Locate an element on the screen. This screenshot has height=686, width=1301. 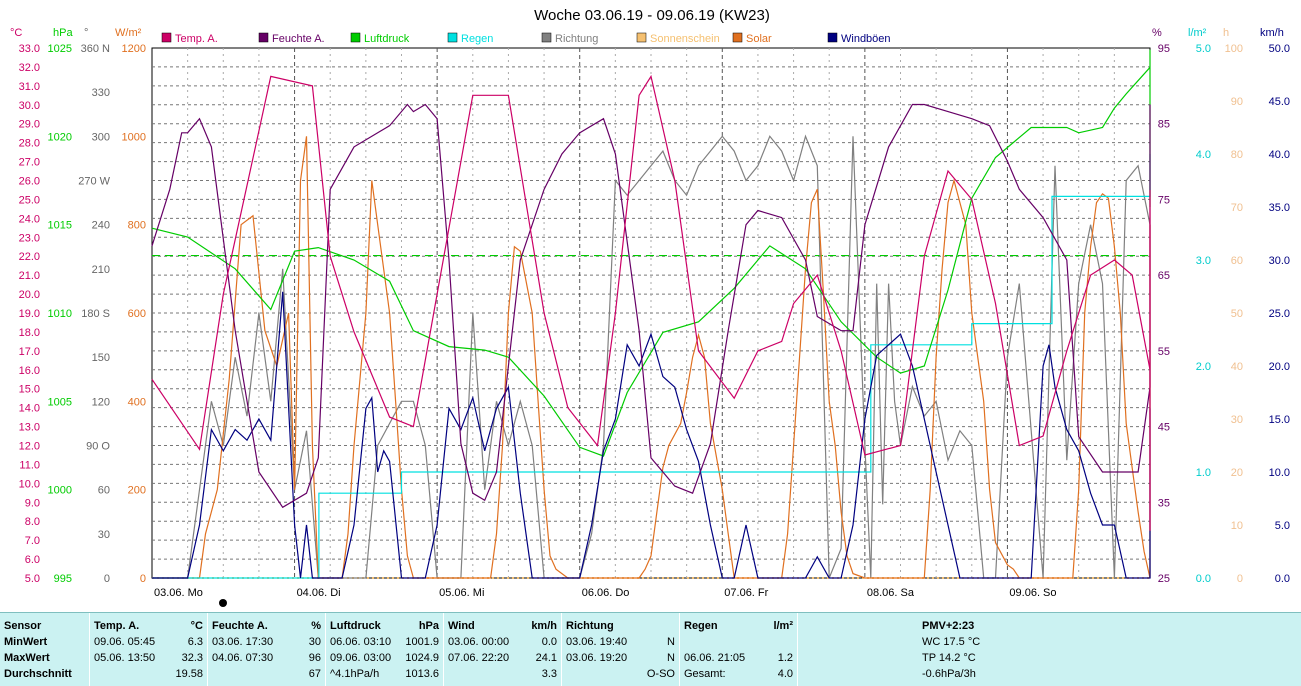
axis-unit-rain: l/m² is located at coordinates (1197, 33).